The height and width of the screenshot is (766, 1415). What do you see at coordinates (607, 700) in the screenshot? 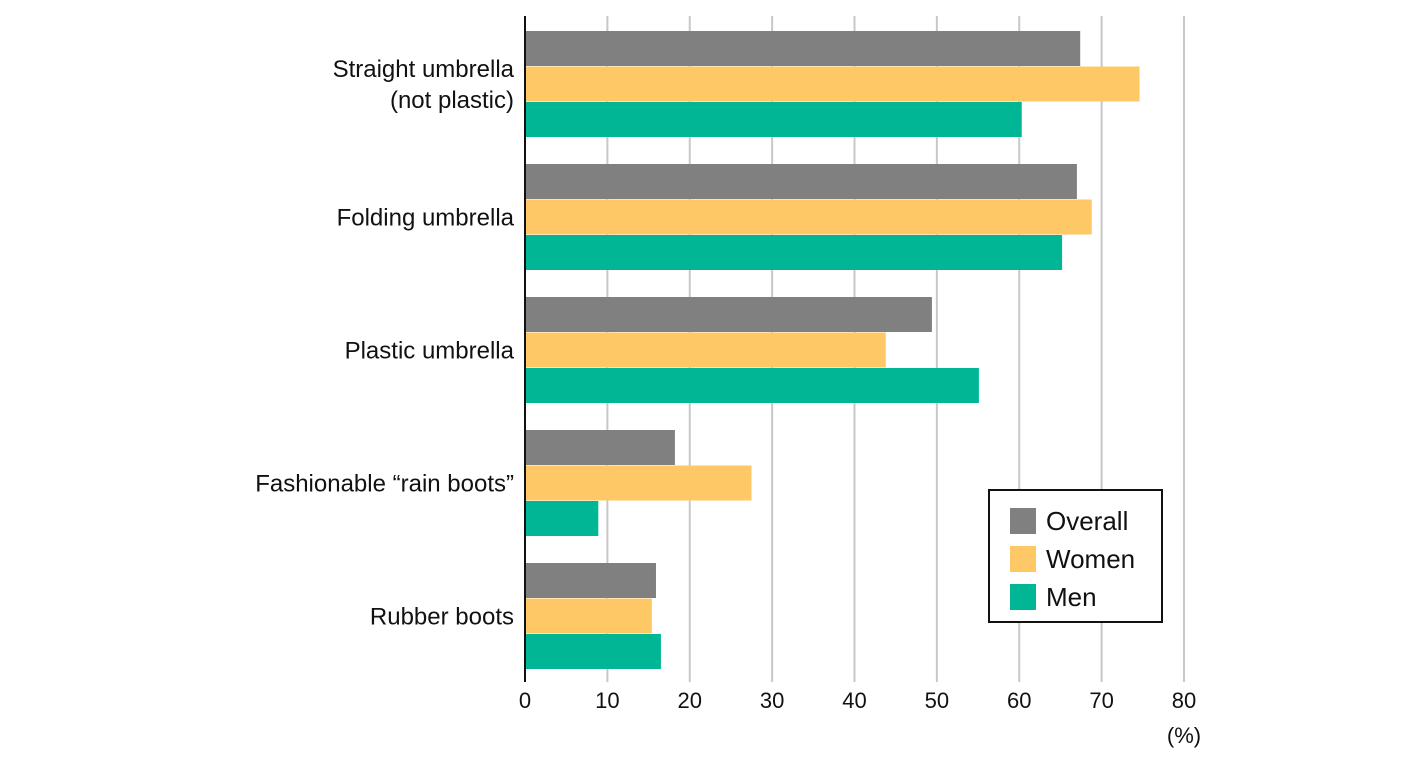
I see `x-tick-label: 10` at bounding box center [607, 700].